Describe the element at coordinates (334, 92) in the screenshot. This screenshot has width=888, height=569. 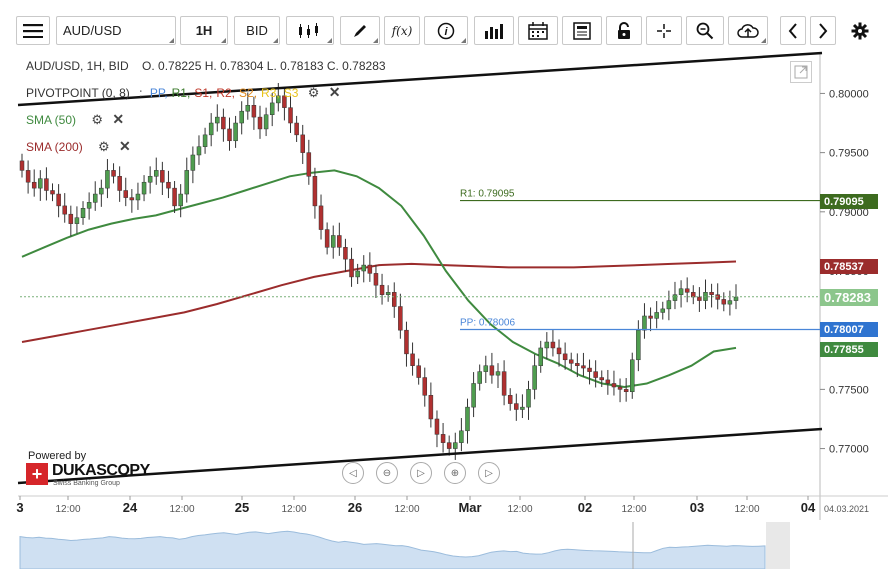
I see `pivot-close-icon: ✕` at that location.